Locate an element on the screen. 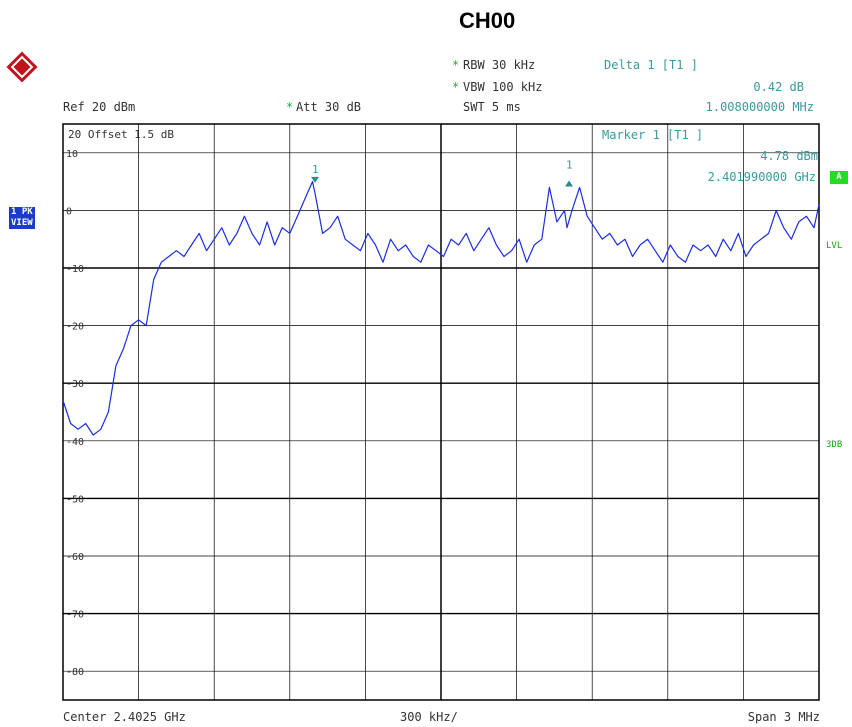  delta-level: 0.42 dB is located at coordinates (778, 87).